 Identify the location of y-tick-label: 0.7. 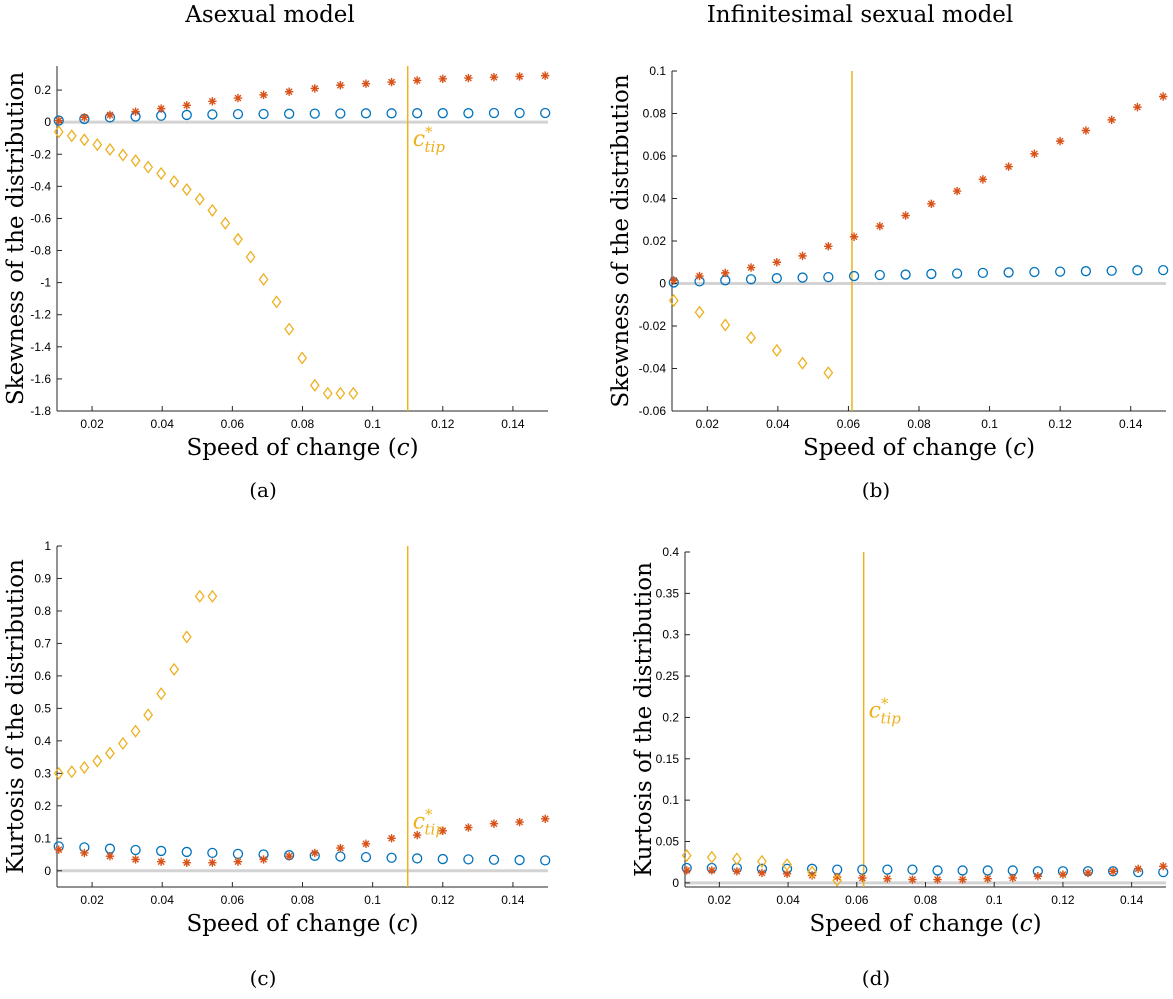
(42, 643).